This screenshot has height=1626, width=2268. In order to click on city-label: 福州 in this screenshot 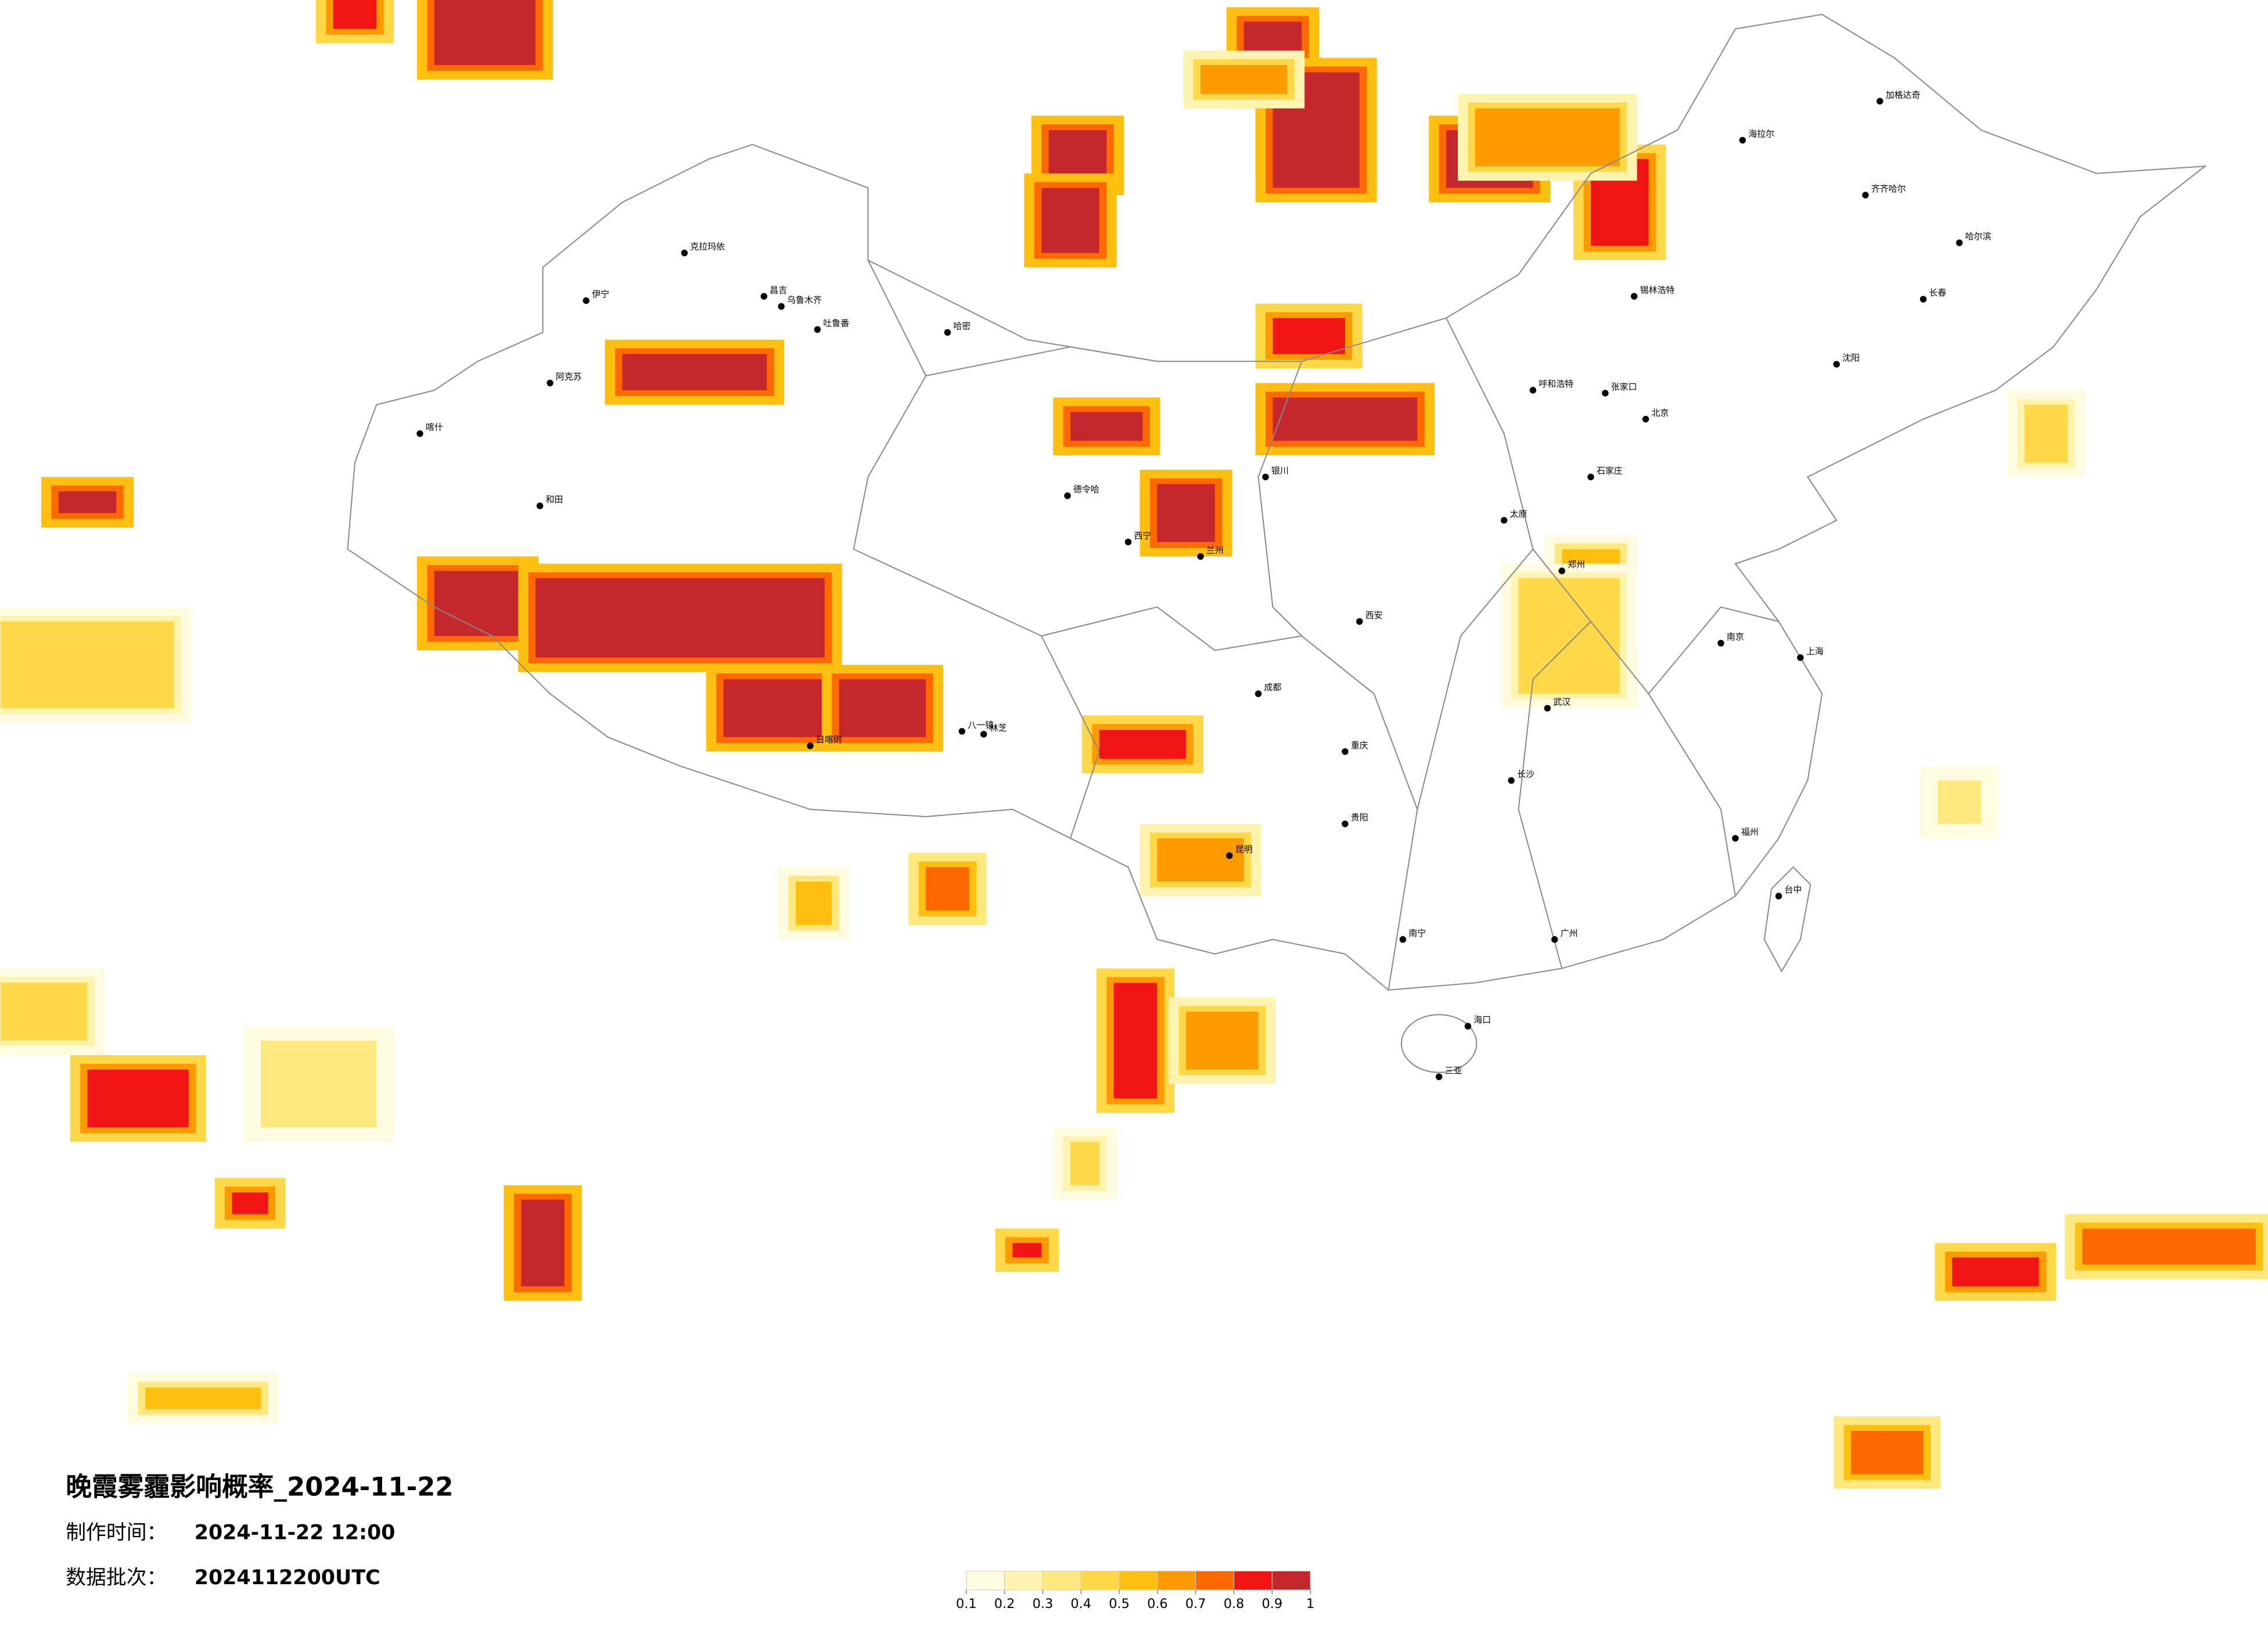, I will do `click(1750, 832)`.